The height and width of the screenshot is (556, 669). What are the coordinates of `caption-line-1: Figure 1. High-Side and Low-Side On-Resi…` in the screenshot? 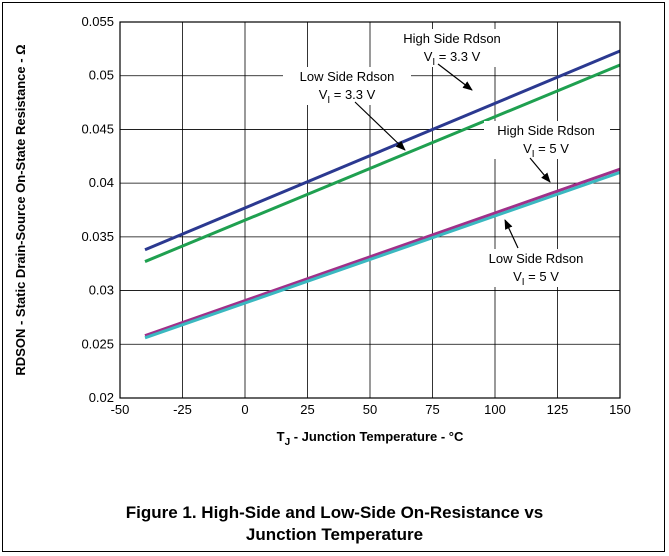 It's located at (334, 512).